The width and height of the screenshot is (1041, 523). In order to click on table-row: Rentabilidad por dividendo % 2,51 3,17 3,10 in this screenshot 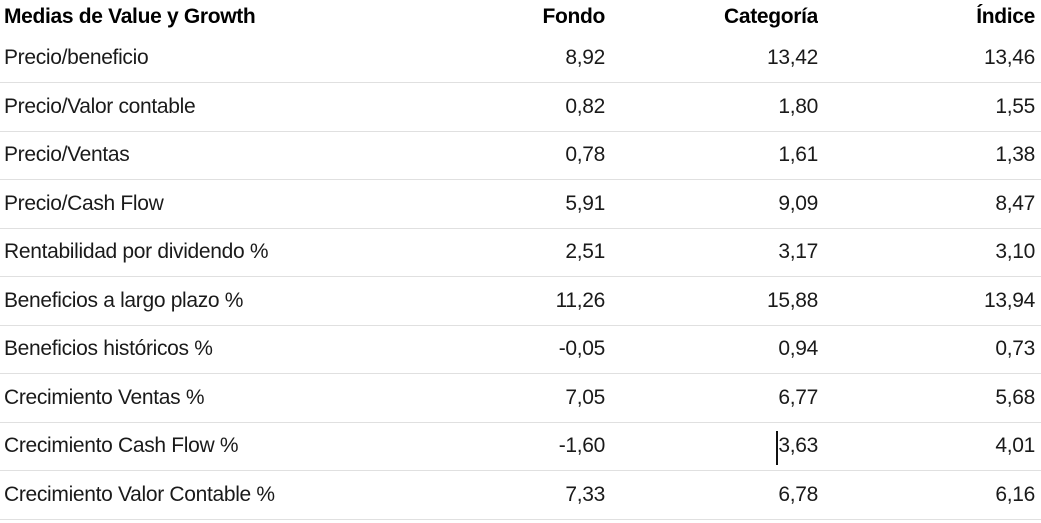, I will do `click(520, 252)`.